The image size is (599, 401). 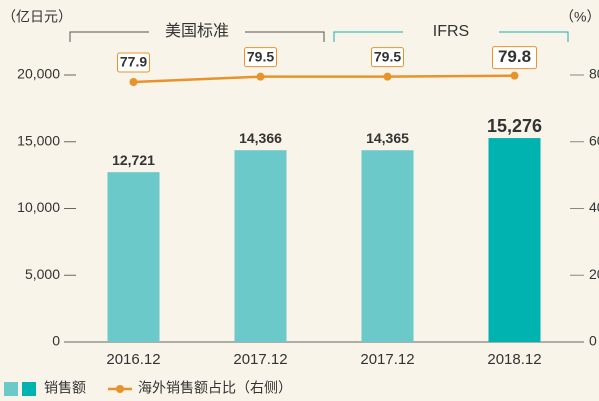 I want to click on bar-value-label: 12,721, so click(x=133, y=160).